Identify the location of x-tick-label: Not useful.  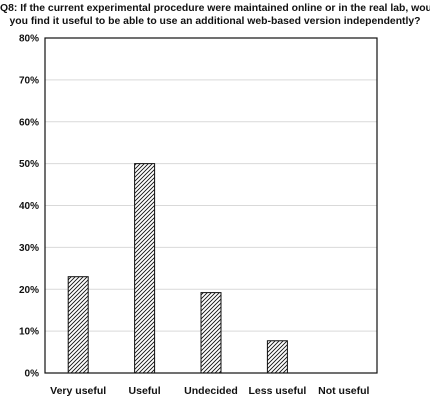
(343, 391).